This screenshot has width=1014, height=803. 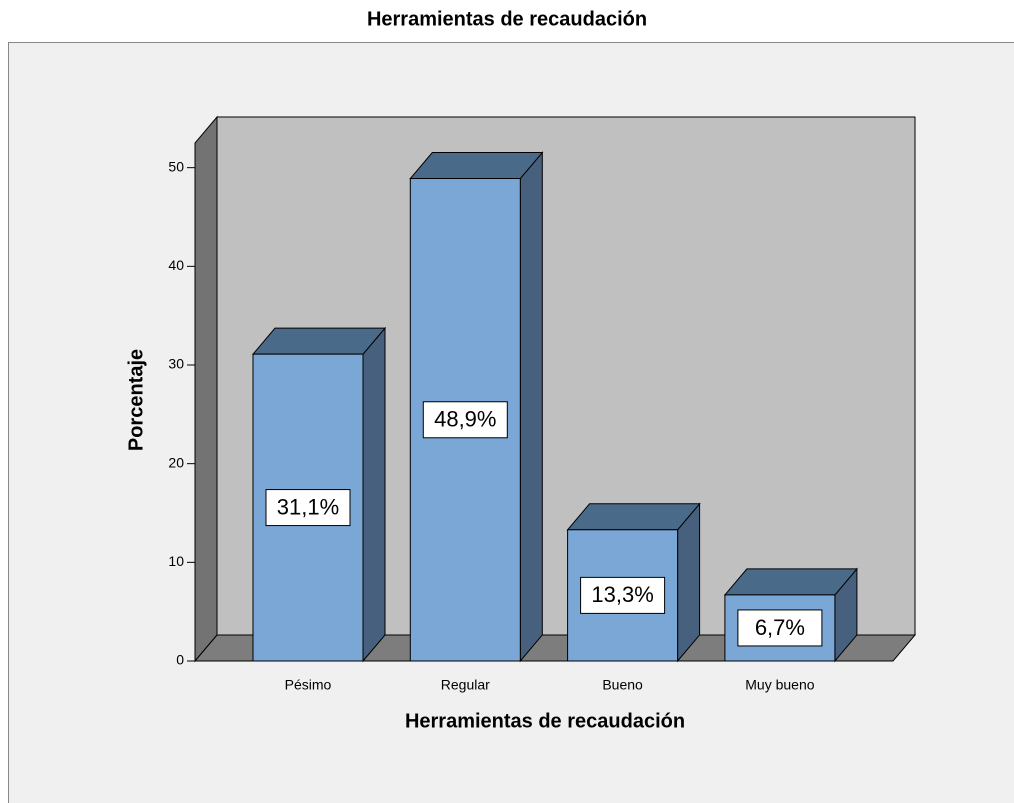 What do you see at coordinates (176, 166) in the screenshot?
I see `y-tick-label: 50` at bounding box center [176, 166].